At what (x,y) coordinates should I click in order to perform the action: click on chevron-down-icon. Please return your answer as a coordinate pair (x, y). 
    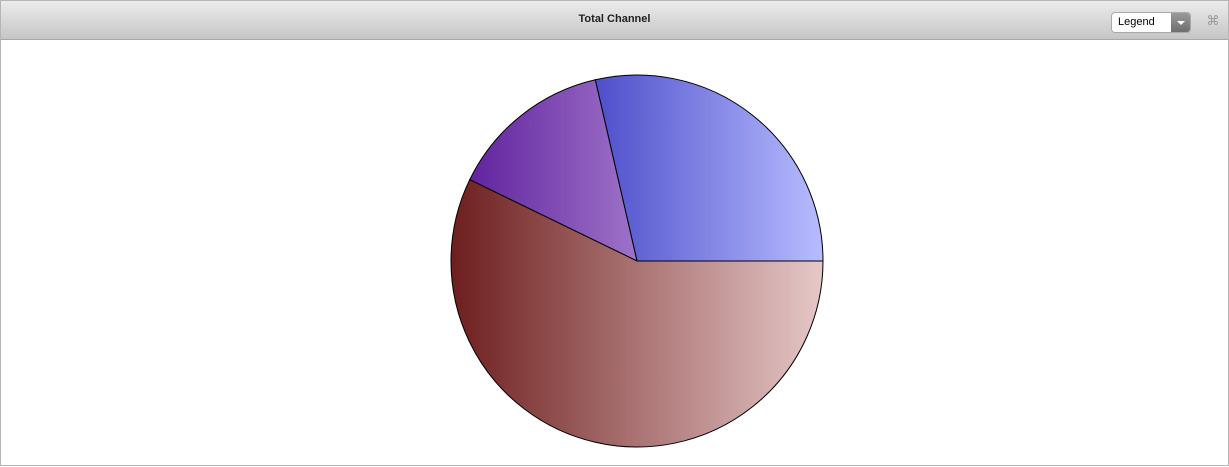
    Looking at the image, I should click on (1180, 22).